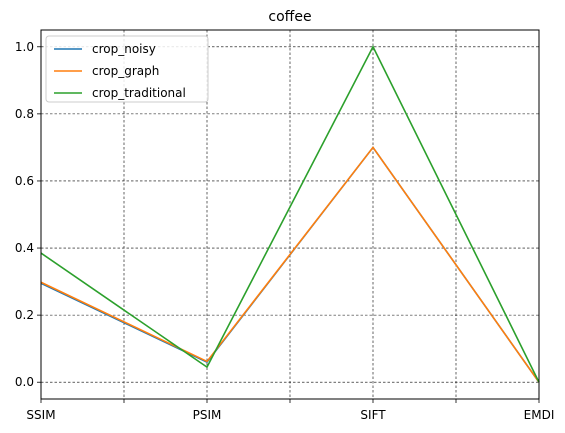 Image resolution: width=565 pixels, height=433 pixels. I want to click on legend-label: crop_graph, so click(125, 71).